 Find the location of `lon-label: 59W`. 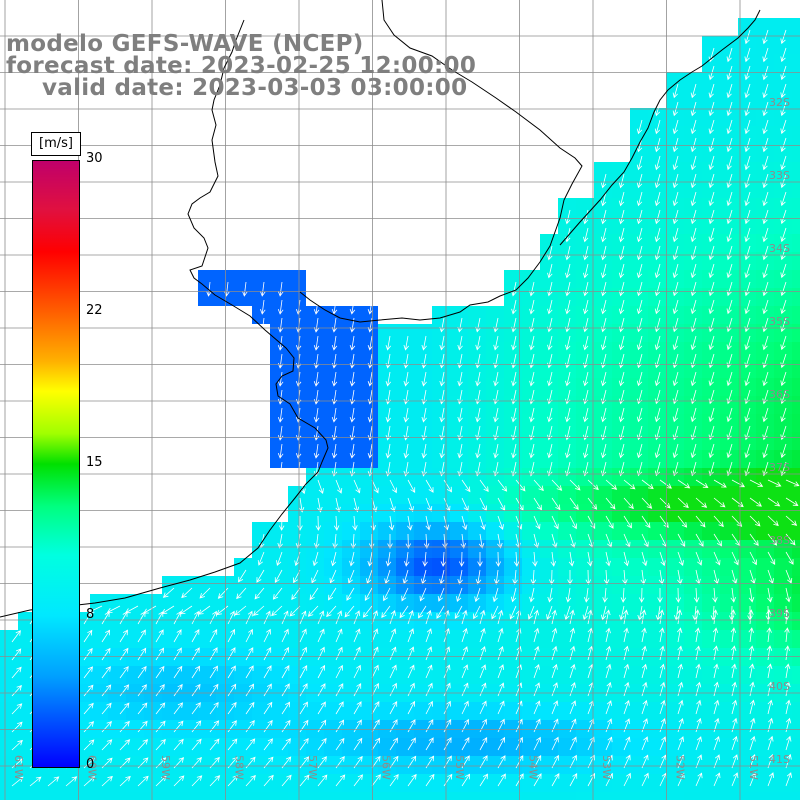

lon-label: 59W is located at coordinates (165, 767).